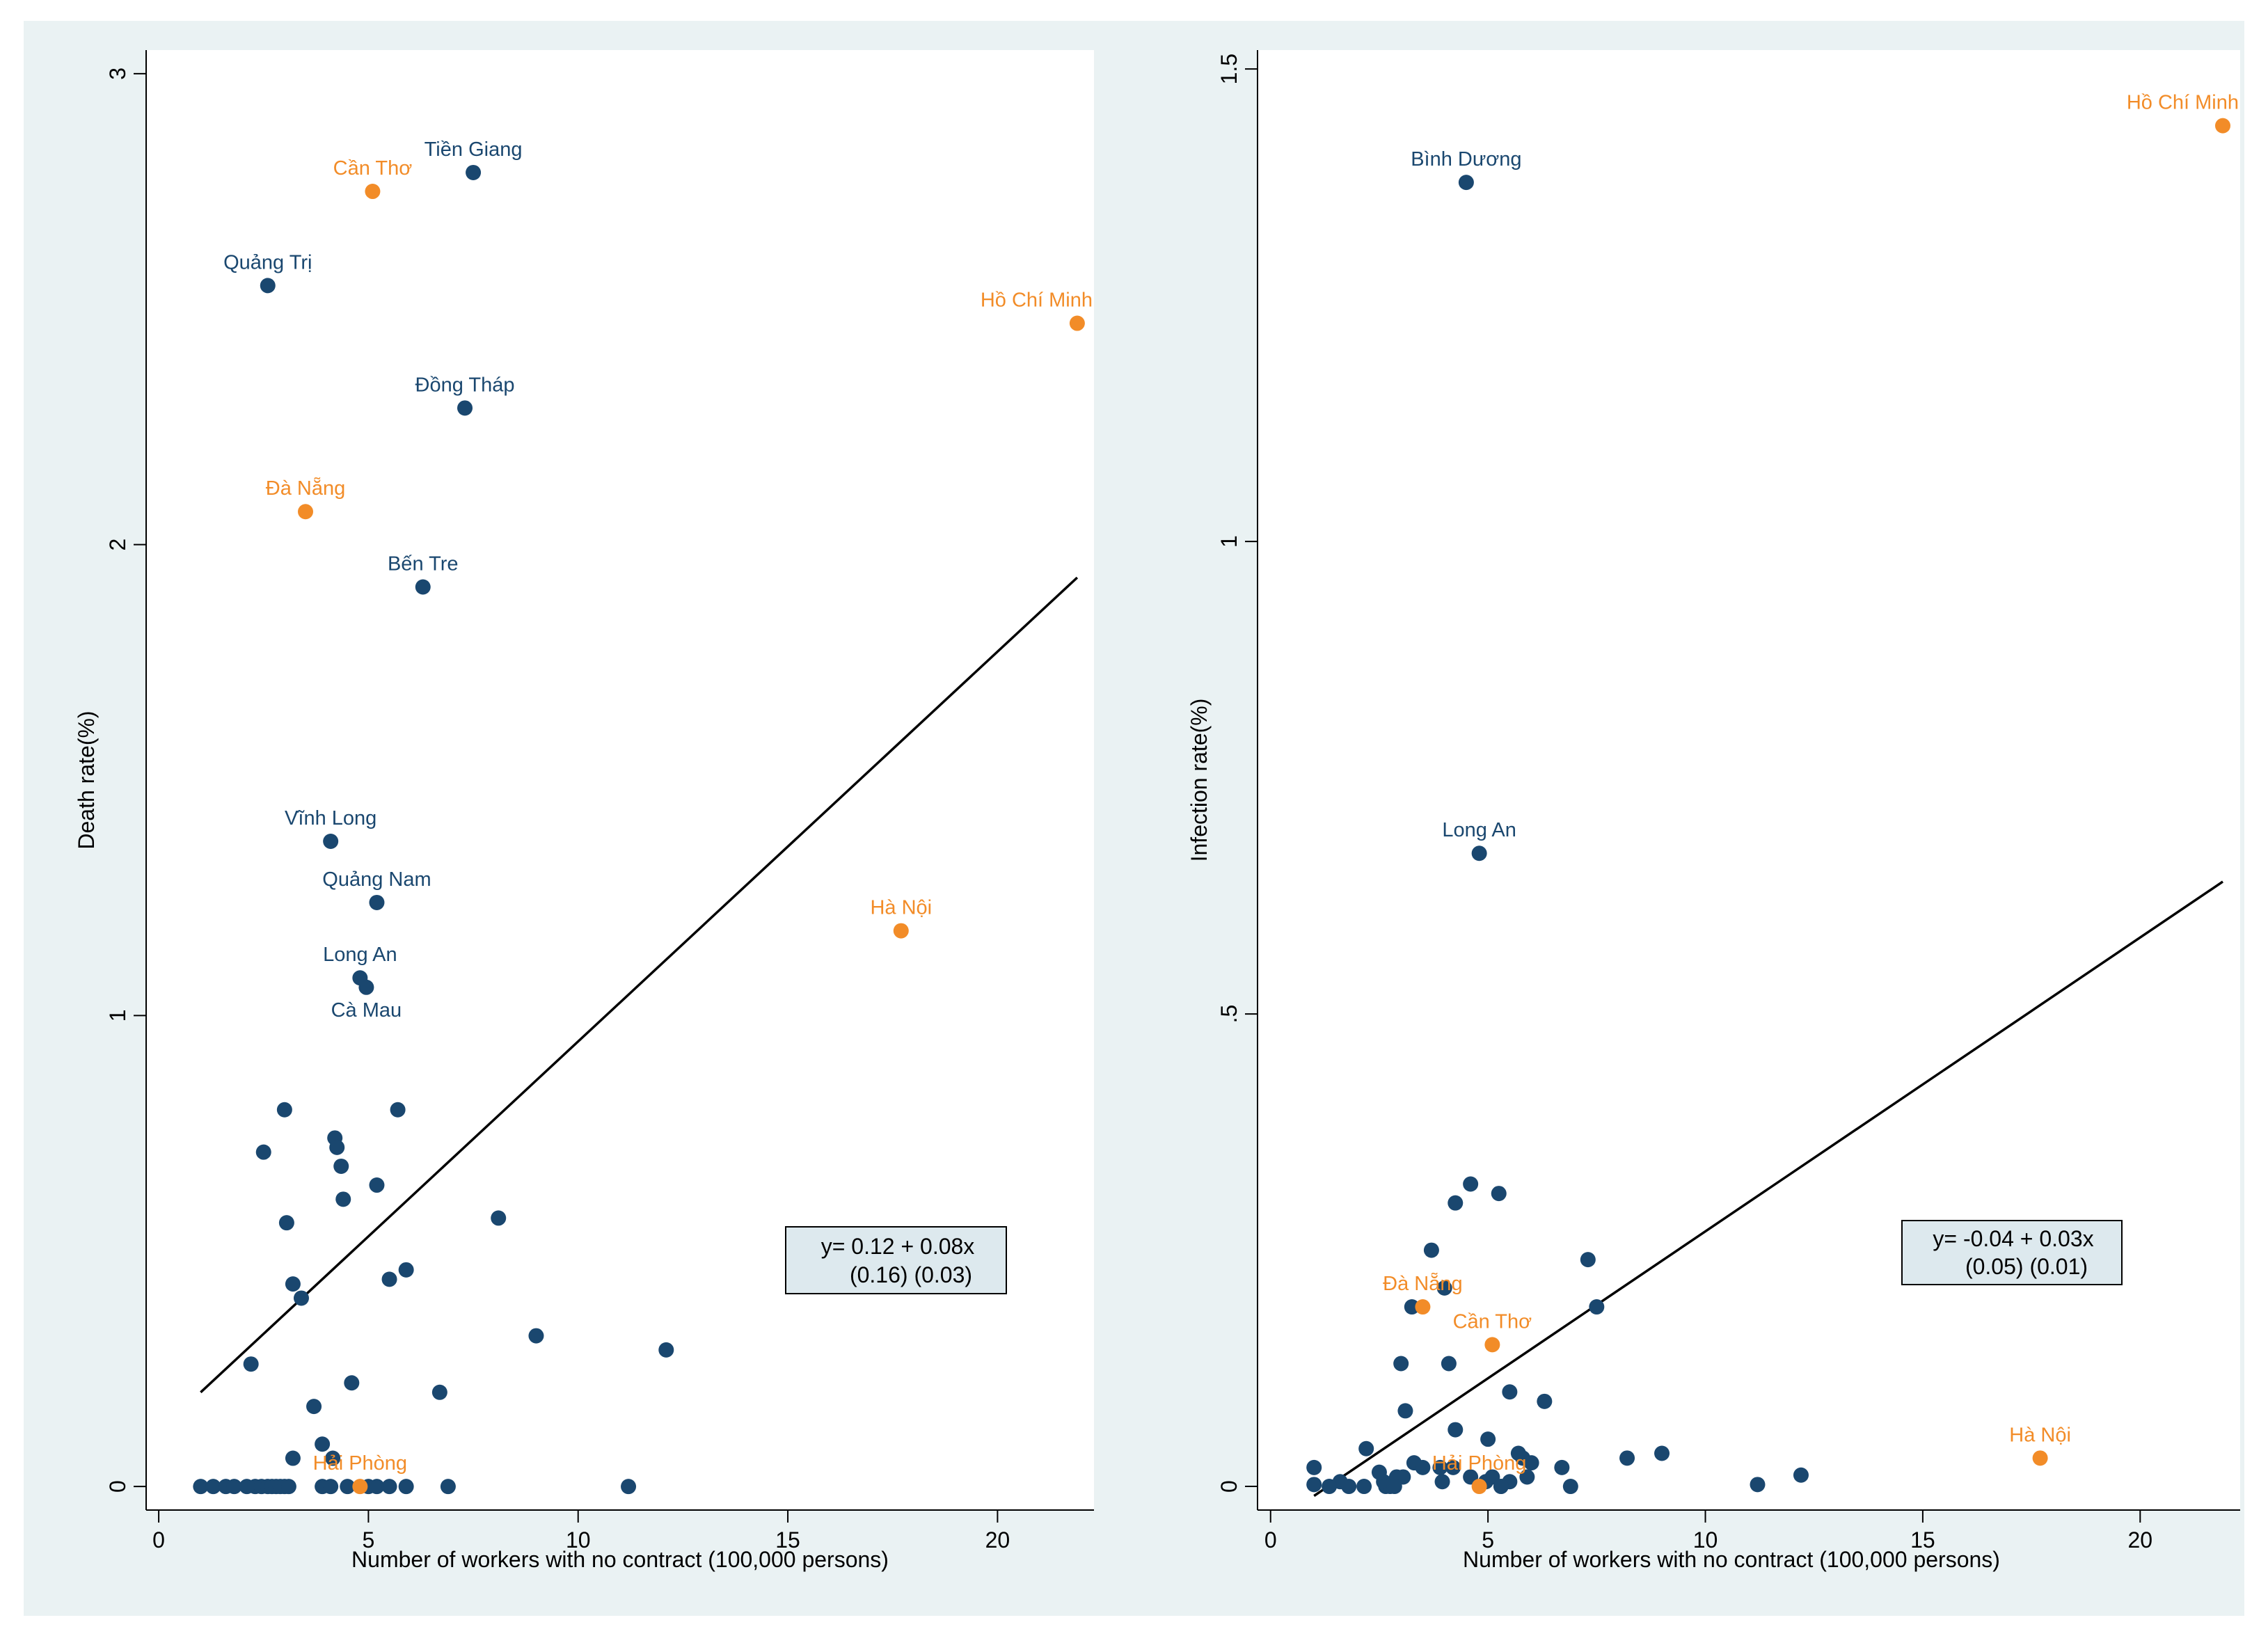 The height and width of the screenshot is (1636, 2268). What do you see at coordinates (1229, 69) in the screenshot?
I see `y-tick-label: 1.5` at bounding box center [1229, 69].